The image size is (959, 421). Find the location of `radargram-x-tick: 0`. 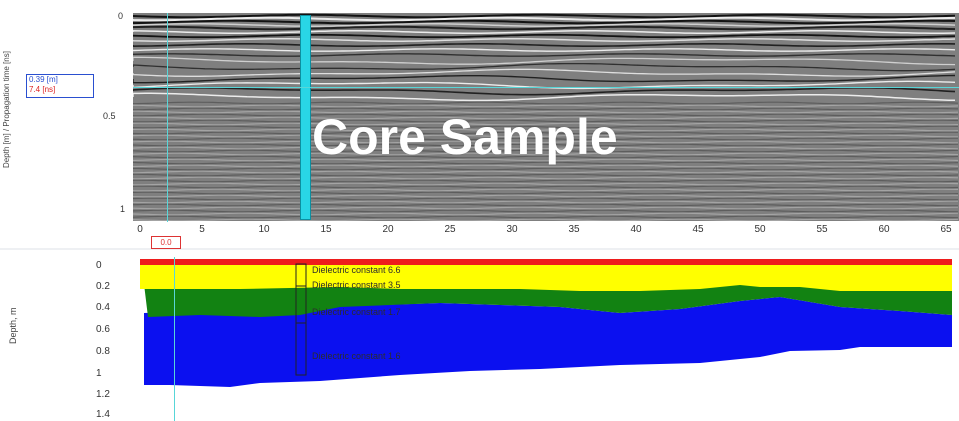

radargram-x-tick: 0 is located at coordinates (140, 229).